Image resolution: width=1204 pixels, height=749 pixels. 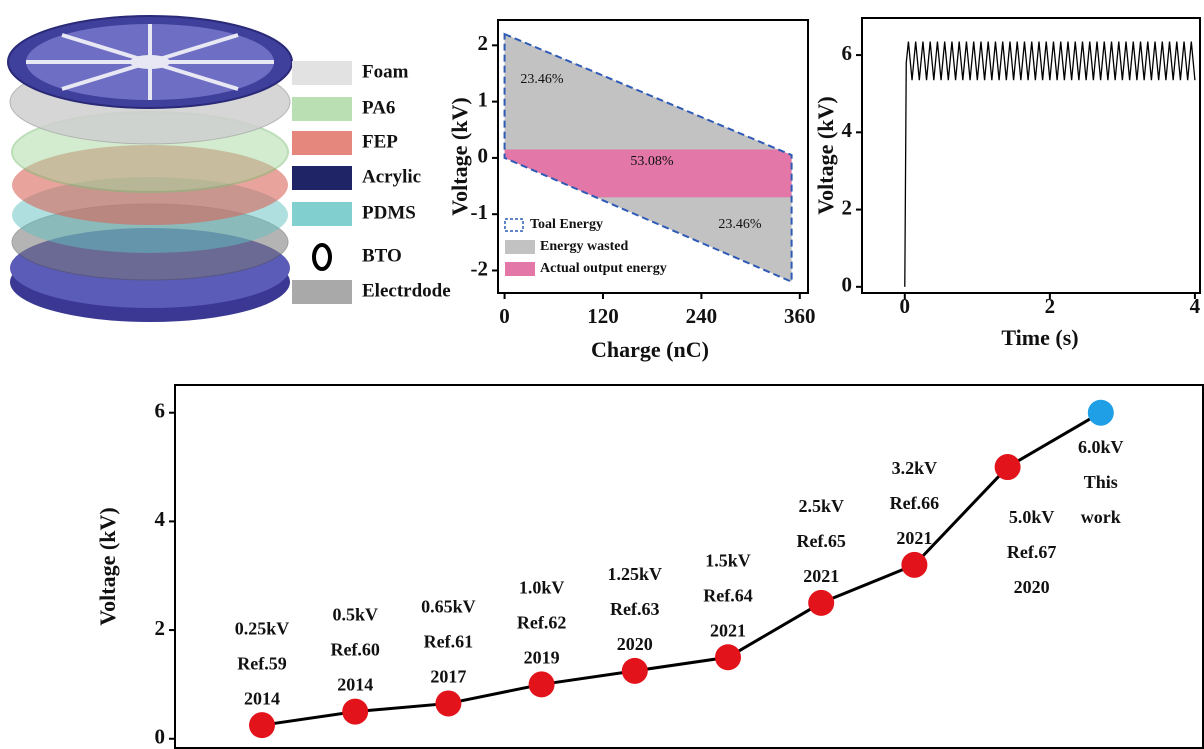 What do you see at coordinates (1101, 482) in the screenshot?
I see `point-label: This` at bounding box center [1101, 482].